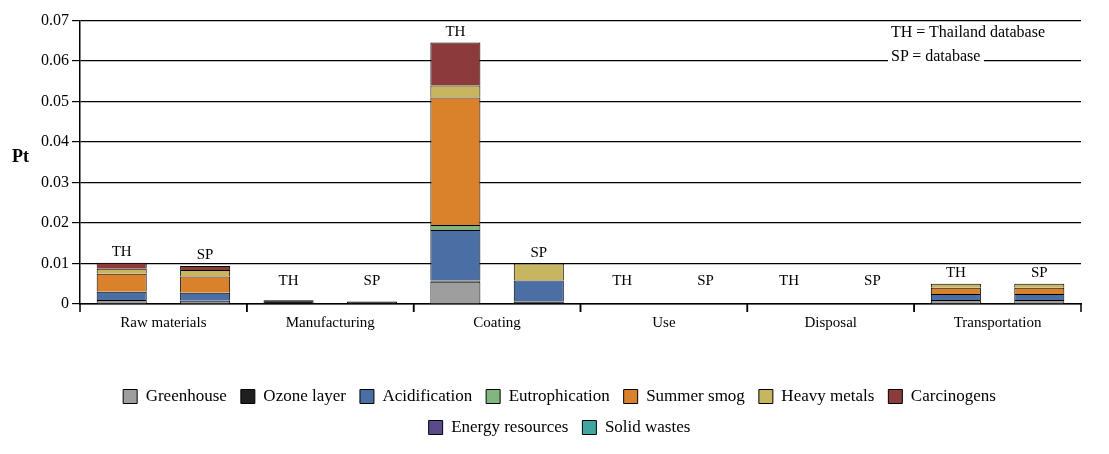 The image size is (1109, 454). I want to click on legend-label: Summer smog, so click(696, 395).